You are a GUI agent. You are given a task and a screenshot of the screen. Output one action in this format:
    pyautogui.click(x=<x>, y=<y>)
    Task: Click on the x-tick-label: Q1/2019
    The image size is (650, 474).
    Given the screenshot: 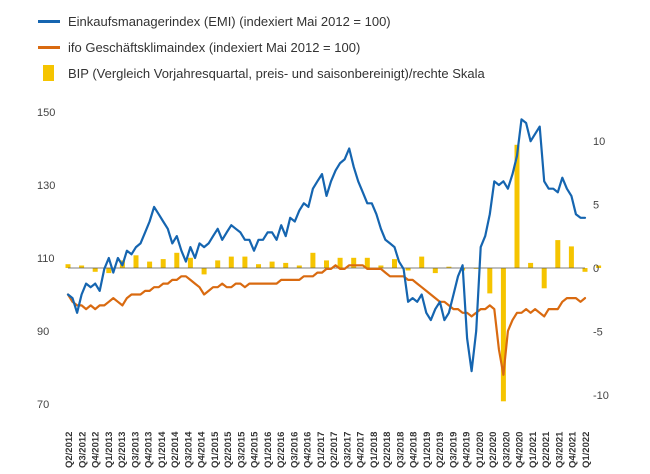 What is the action you would take?
    pyautogui.click(x=427, y=450)
    